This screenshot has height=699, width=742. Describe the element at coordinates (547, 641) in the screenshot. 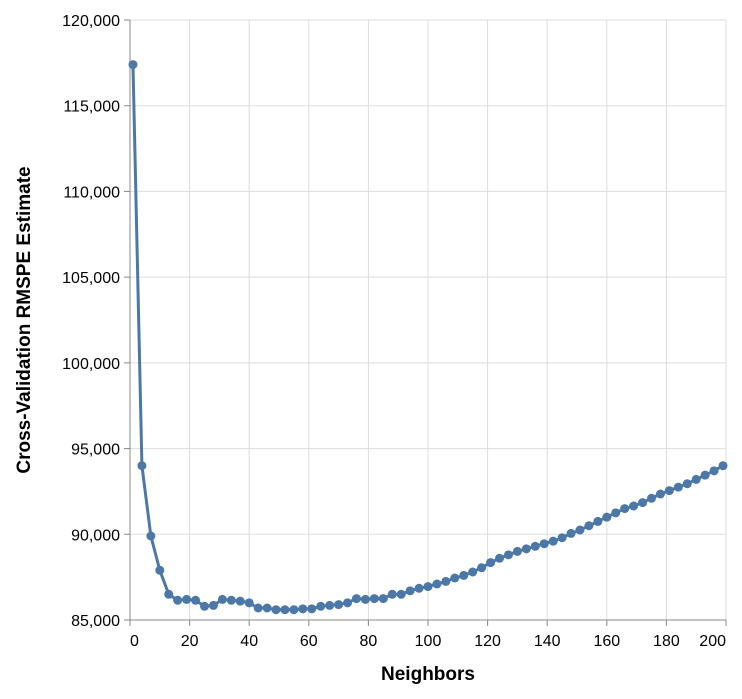

I see `x-tick-label: 140` at that location.